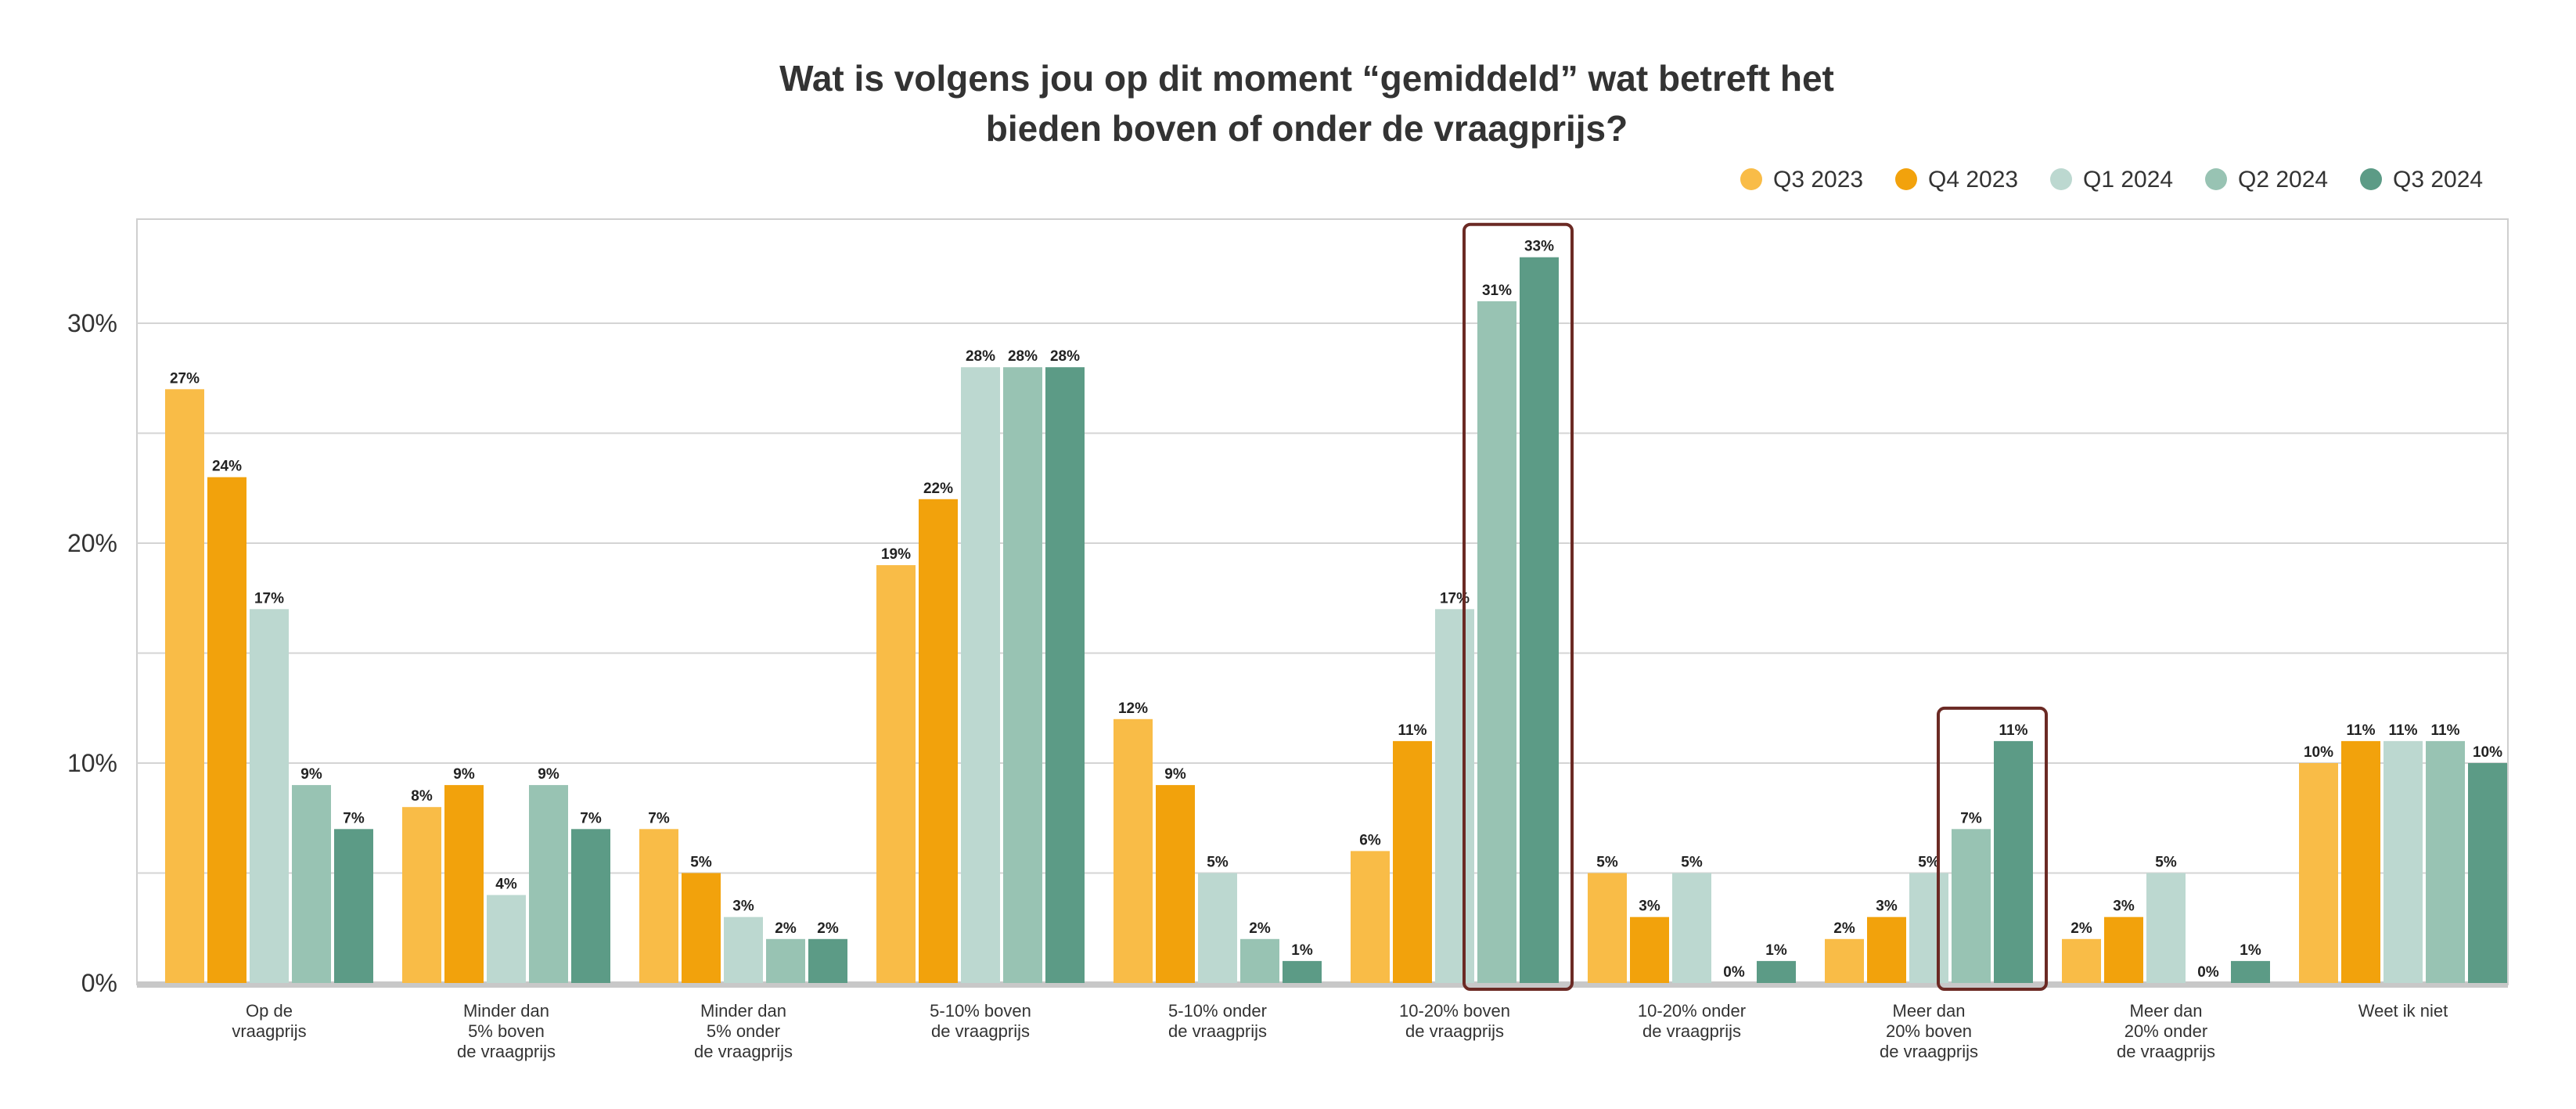  What do you see at coordinates (1929, 1011) in the screenshot?
I see `x-tick-label: Meer dan` at bounding box center [1929, 1011].